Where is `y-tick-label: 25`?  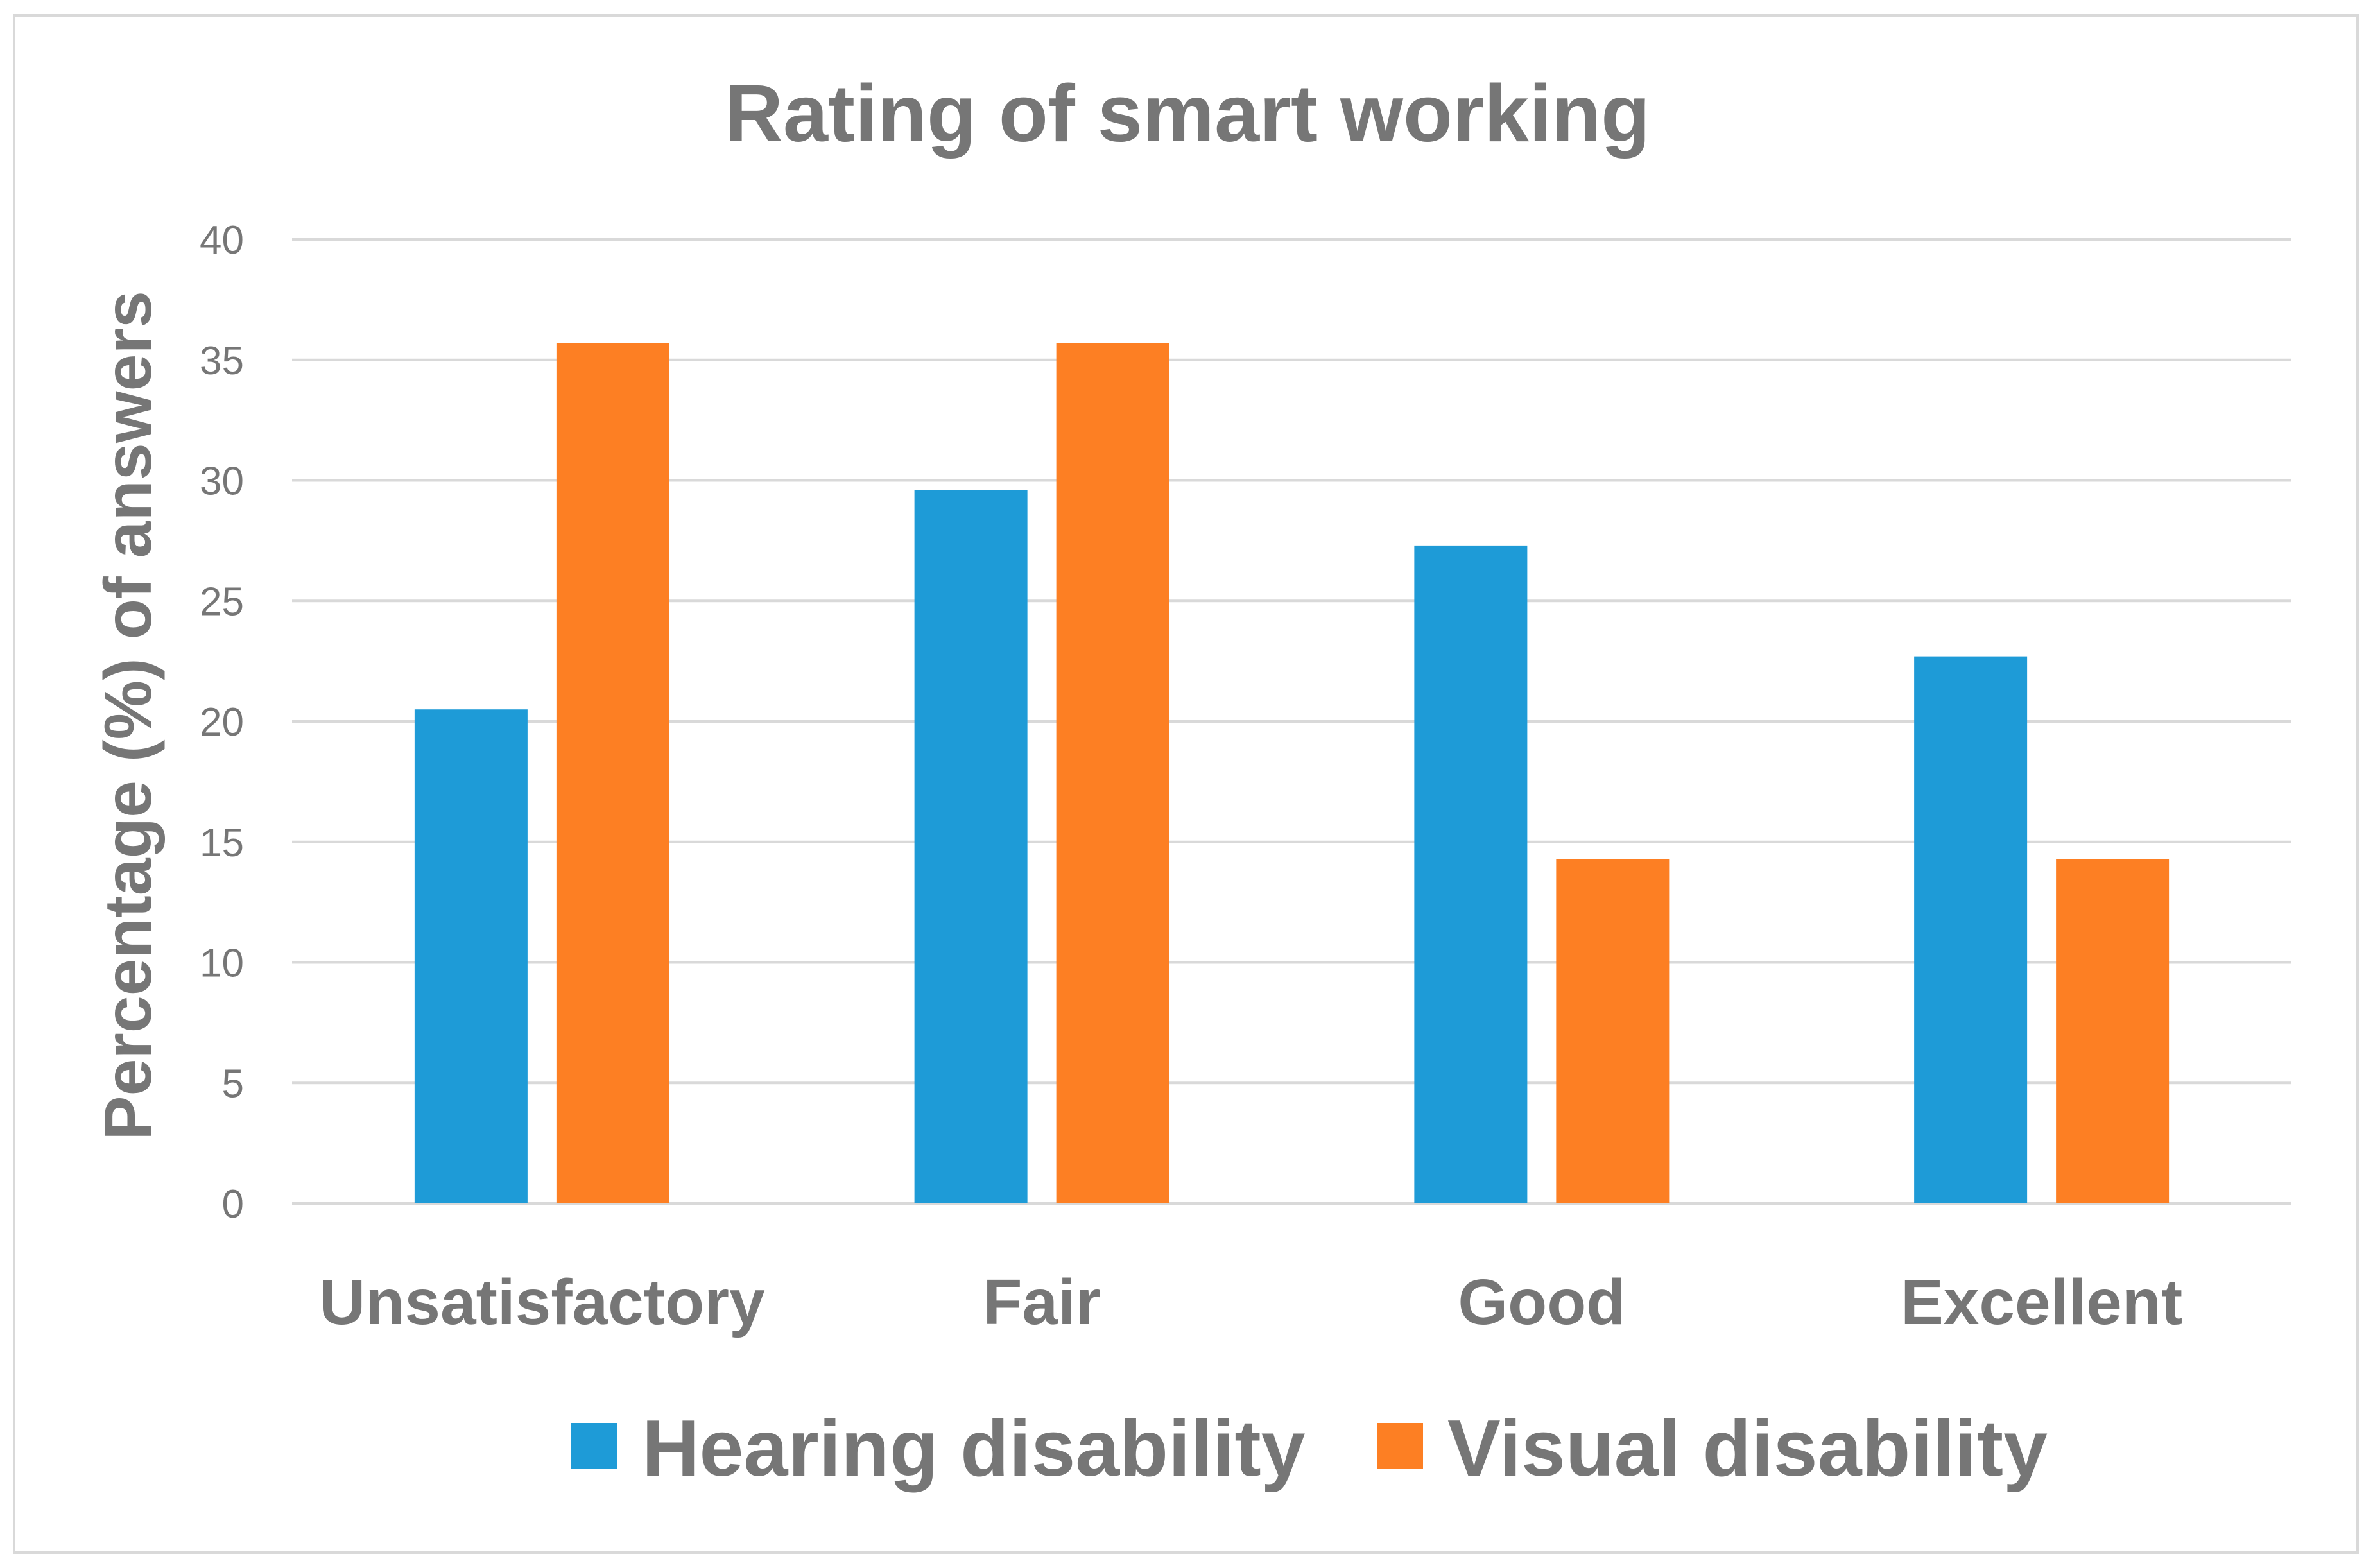
y-tick-label: 25 is located at coordinates (222, 602).